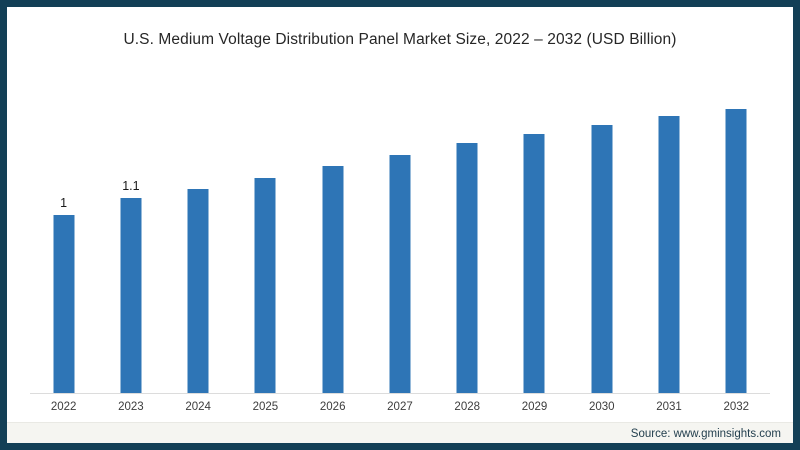  I want to click on bar-2025, so click(265, 285).